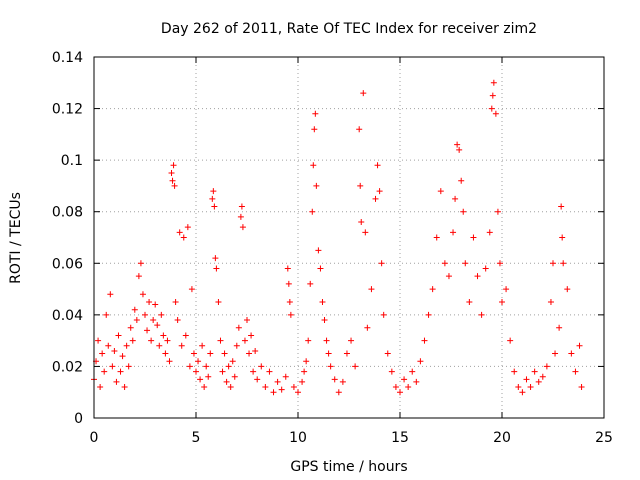  I want to click on y-tick-label: 0.14, so click(67, 58).